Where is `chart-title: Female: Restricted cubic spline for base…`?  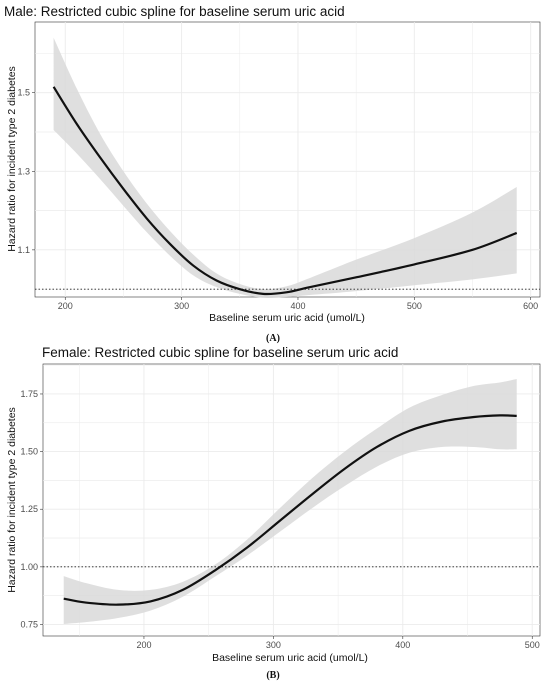 chart-title: Female: Restricted cubic spline for base… is located at coordinates (220, 352).